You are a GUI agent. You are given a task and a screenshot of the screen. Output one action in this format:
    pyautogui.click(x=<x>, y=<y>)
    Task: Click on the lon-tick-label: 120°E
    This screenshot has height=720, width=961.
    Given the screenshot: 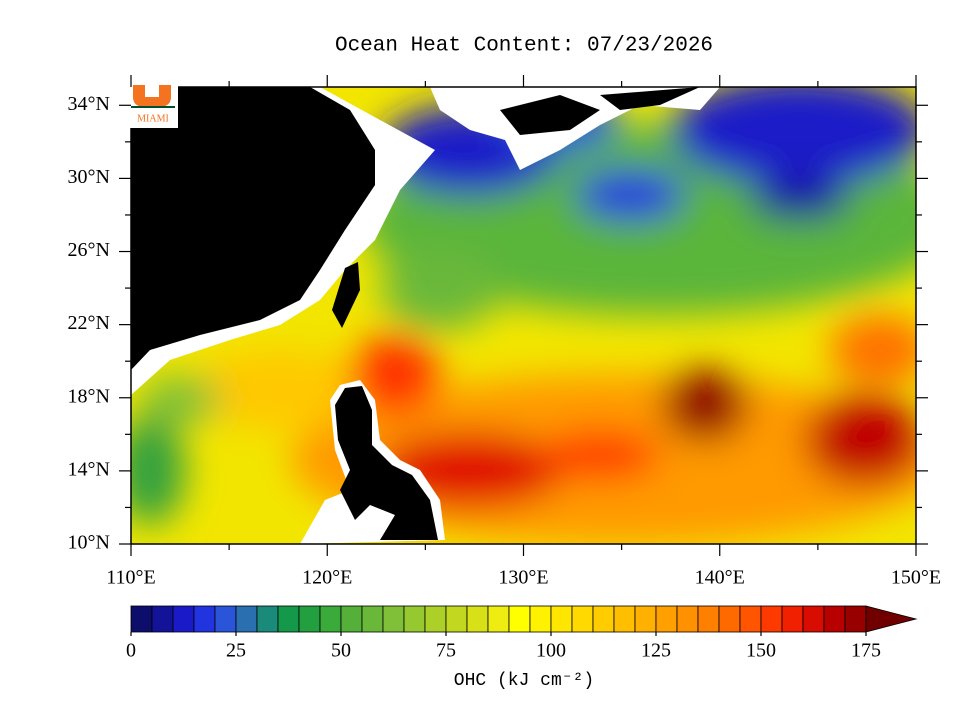 What is the action you would take?
    pyautogui.click(x=327, y=578)
    